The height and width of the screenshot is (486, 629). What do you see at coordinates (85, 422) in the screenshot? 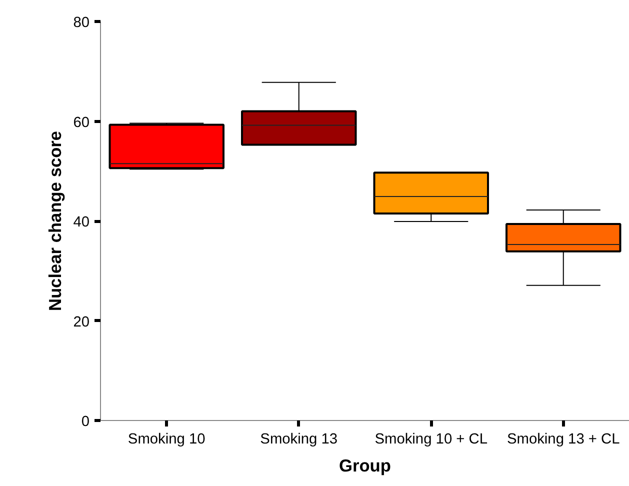
I see `y-tick-label: 0` at bounding box center [85, 422].